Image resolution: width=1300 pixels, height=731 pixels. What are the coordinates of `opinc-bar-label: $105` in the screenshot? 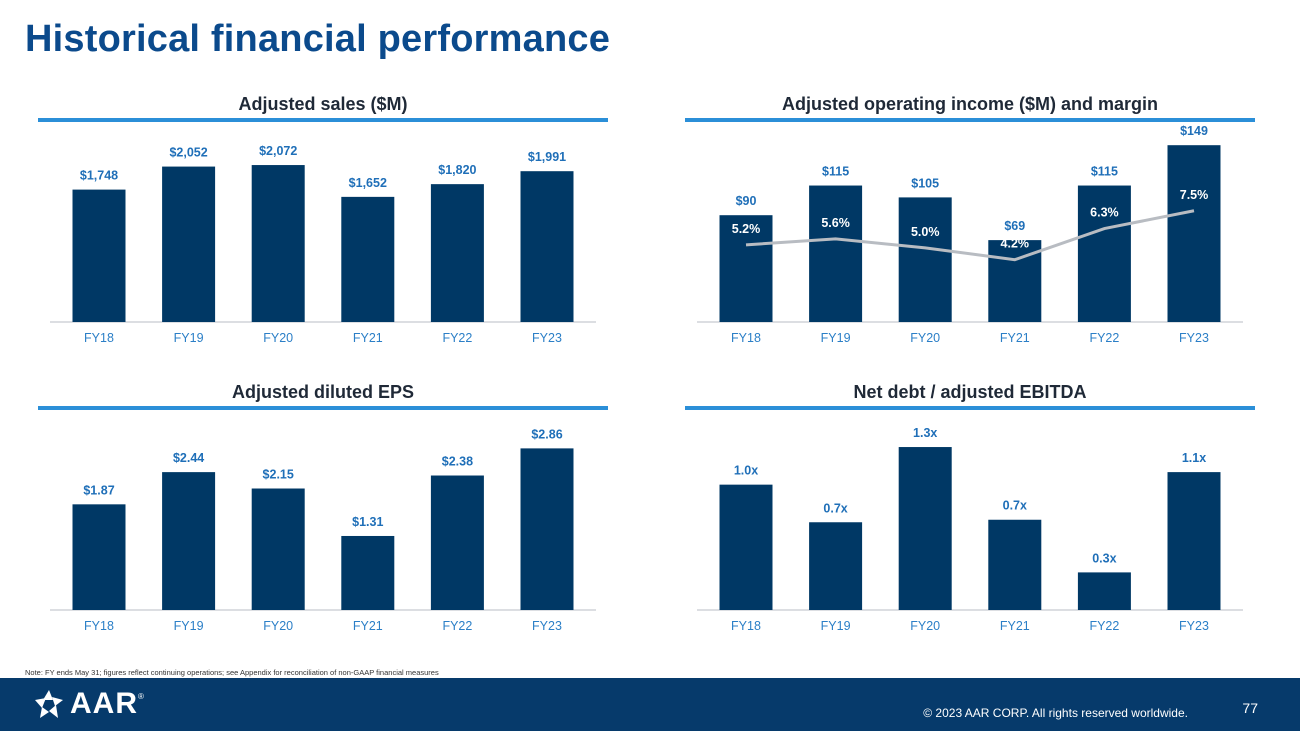 It's located at (925, 183).